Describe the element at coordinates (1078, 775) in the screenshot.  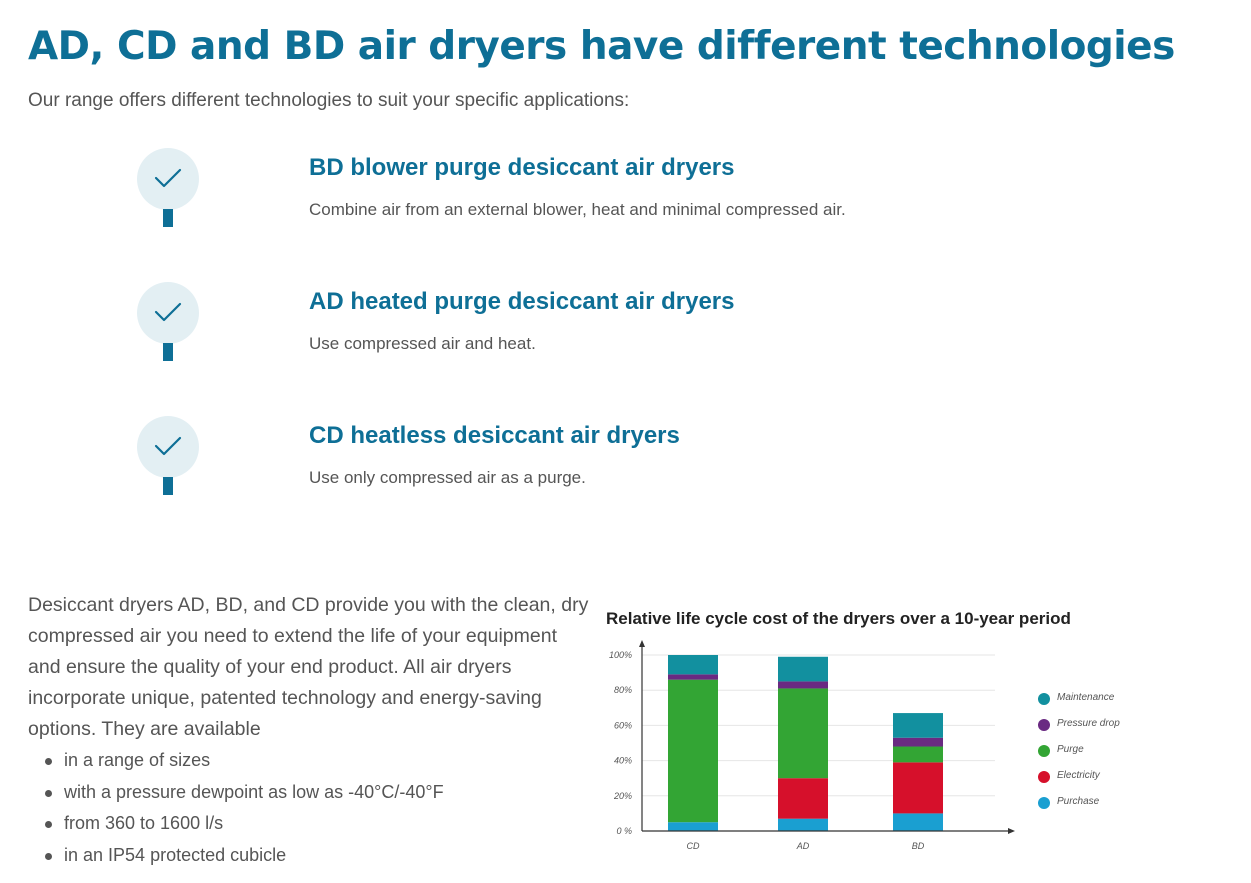
I see `legend-label: Electricity` at that location.